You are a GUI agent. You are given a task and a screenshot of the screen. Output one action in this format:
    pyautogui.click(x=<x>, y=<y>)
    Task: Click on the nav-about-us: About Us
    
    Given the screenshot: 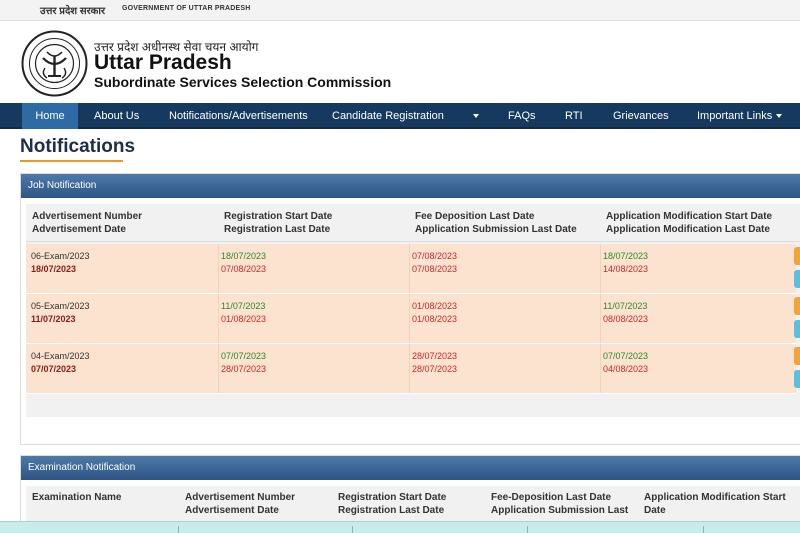 What is the action you would take?
    pyautogui.click(x=117, y=116)
    